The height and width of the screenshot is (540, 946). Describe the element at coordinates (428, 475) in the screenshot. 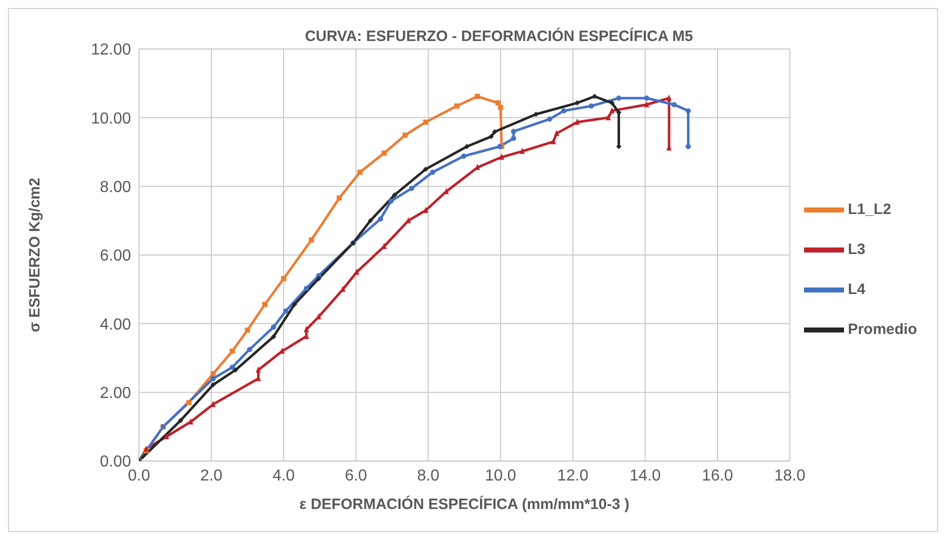

I see `x-tick-label: 8.0` at that location.